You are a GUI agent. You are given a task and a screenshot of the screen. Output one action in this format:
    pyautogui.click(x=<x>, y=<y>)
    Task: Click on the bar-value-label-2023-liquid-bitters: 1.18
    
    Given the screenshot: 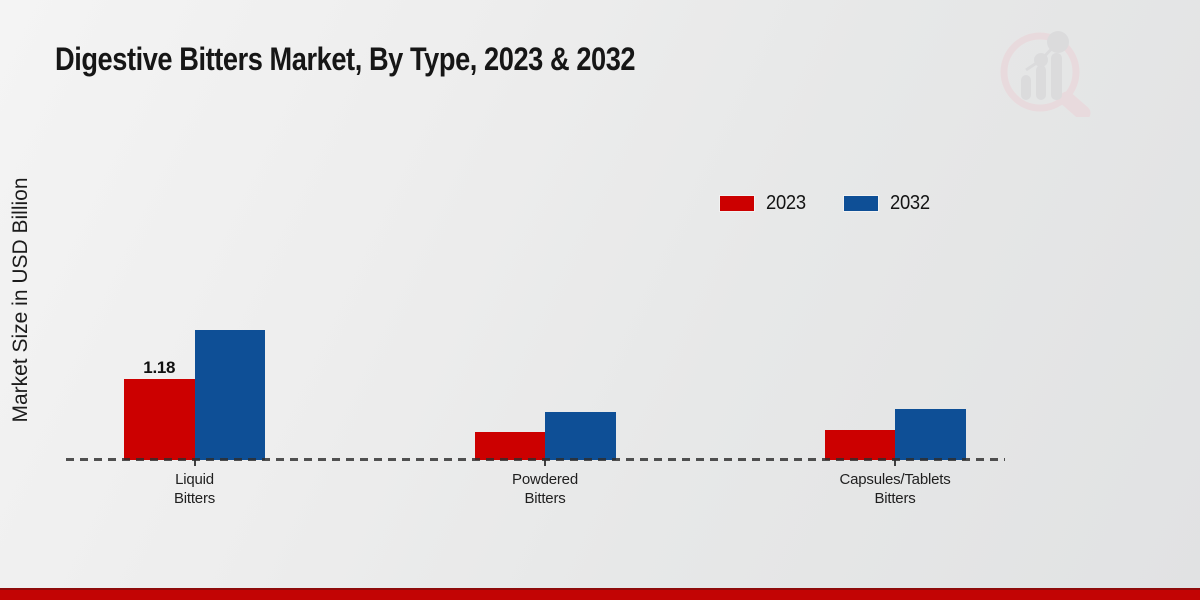 What is the action you would take?
    pyautogui.click(x=159, y=368)
    